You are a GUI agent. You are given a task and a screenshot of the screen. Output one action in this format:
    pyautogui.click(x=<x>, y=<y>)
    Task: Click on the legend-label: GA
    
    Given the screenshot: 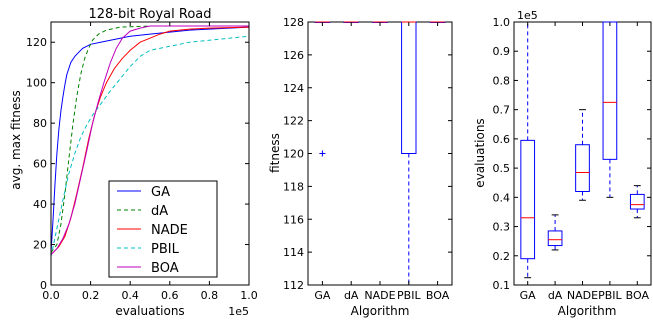 What is the action you would take?
    pyautogui.click(x=160, y=192)
    